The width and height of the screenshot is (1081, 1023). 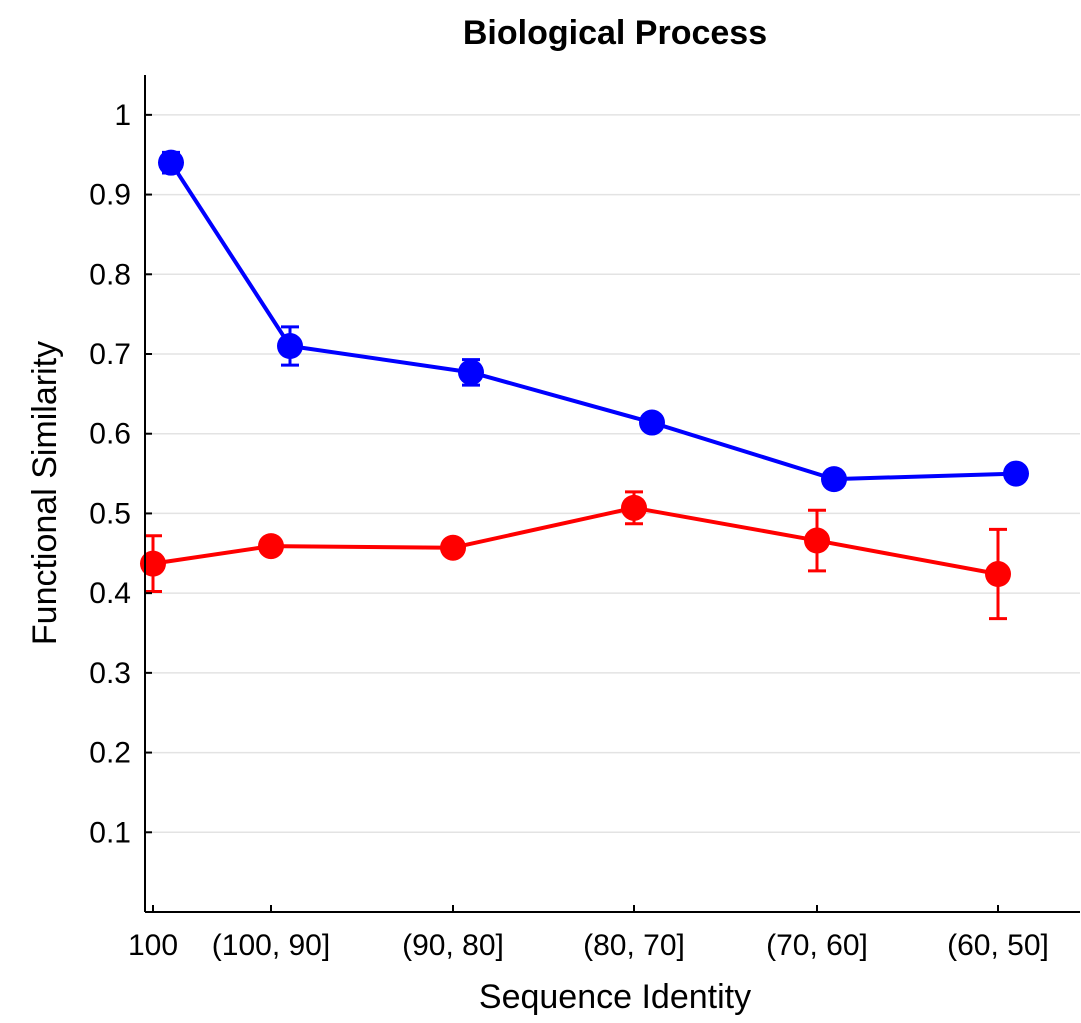 What do you see at coordinates (45, 493) in the screenshot?
I see `y-axis-label: Functional Similarity` at bounding box center [45, 493].